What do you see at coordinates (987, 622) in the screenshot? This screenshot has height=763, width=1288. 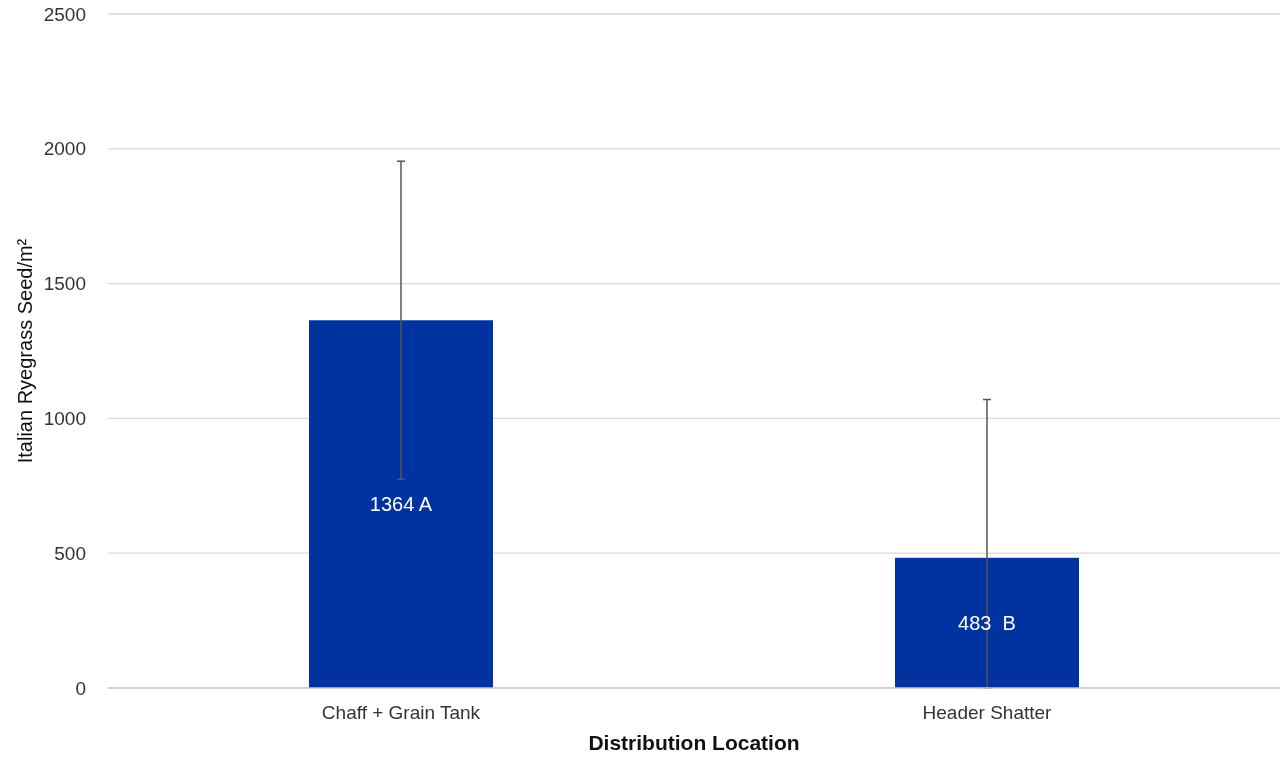 I see `data-label: 483 B` at bounding box center [987, 622].